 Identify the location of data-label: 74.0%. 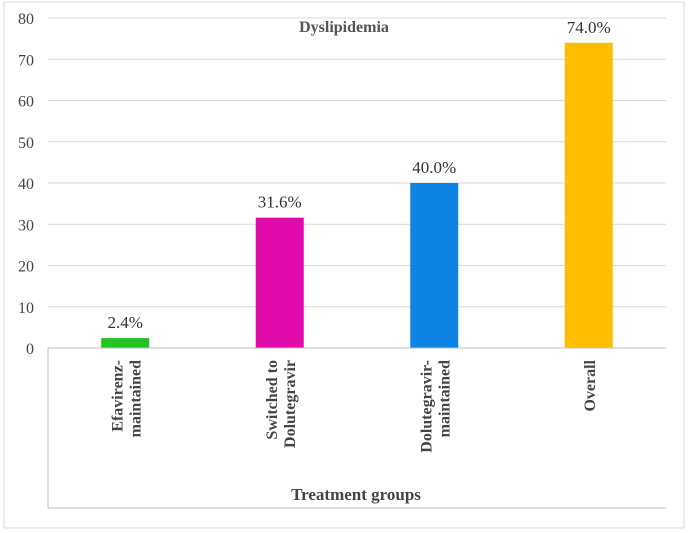
(589, 27).